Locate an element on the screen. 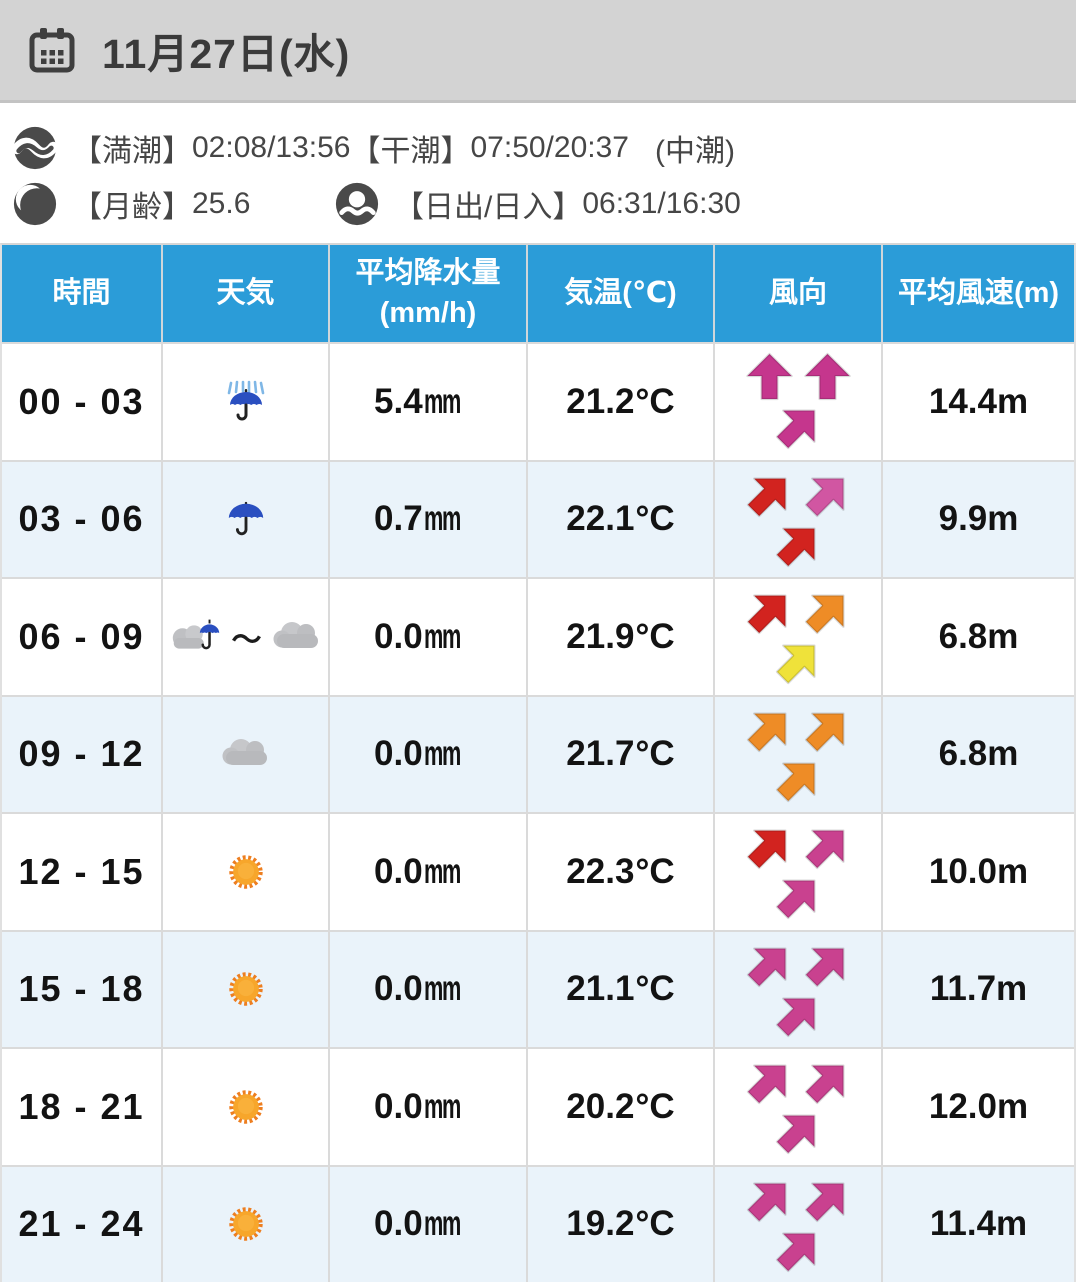  cloud-umbrella-icon is located at coordinates (196, 637).